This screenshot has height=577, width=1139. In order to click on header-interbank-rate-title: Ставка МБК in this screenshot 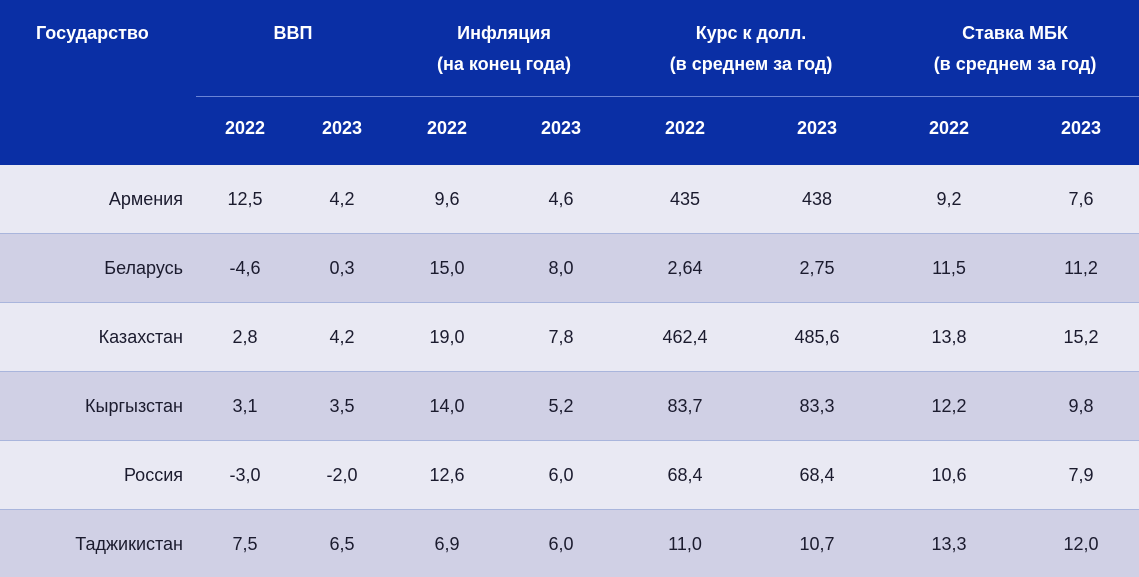, I will do `click(1015, 33)`.